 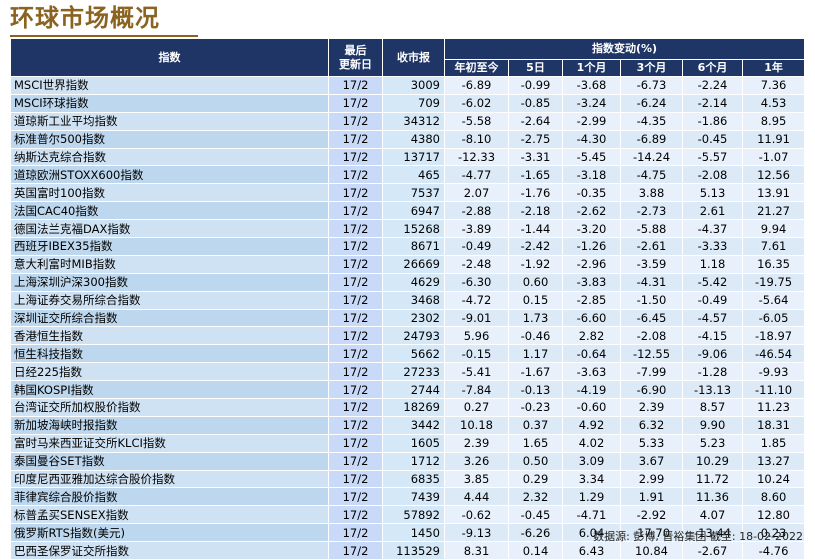 I want to click on change-cell: -1.07, so click(x=773, y=157).